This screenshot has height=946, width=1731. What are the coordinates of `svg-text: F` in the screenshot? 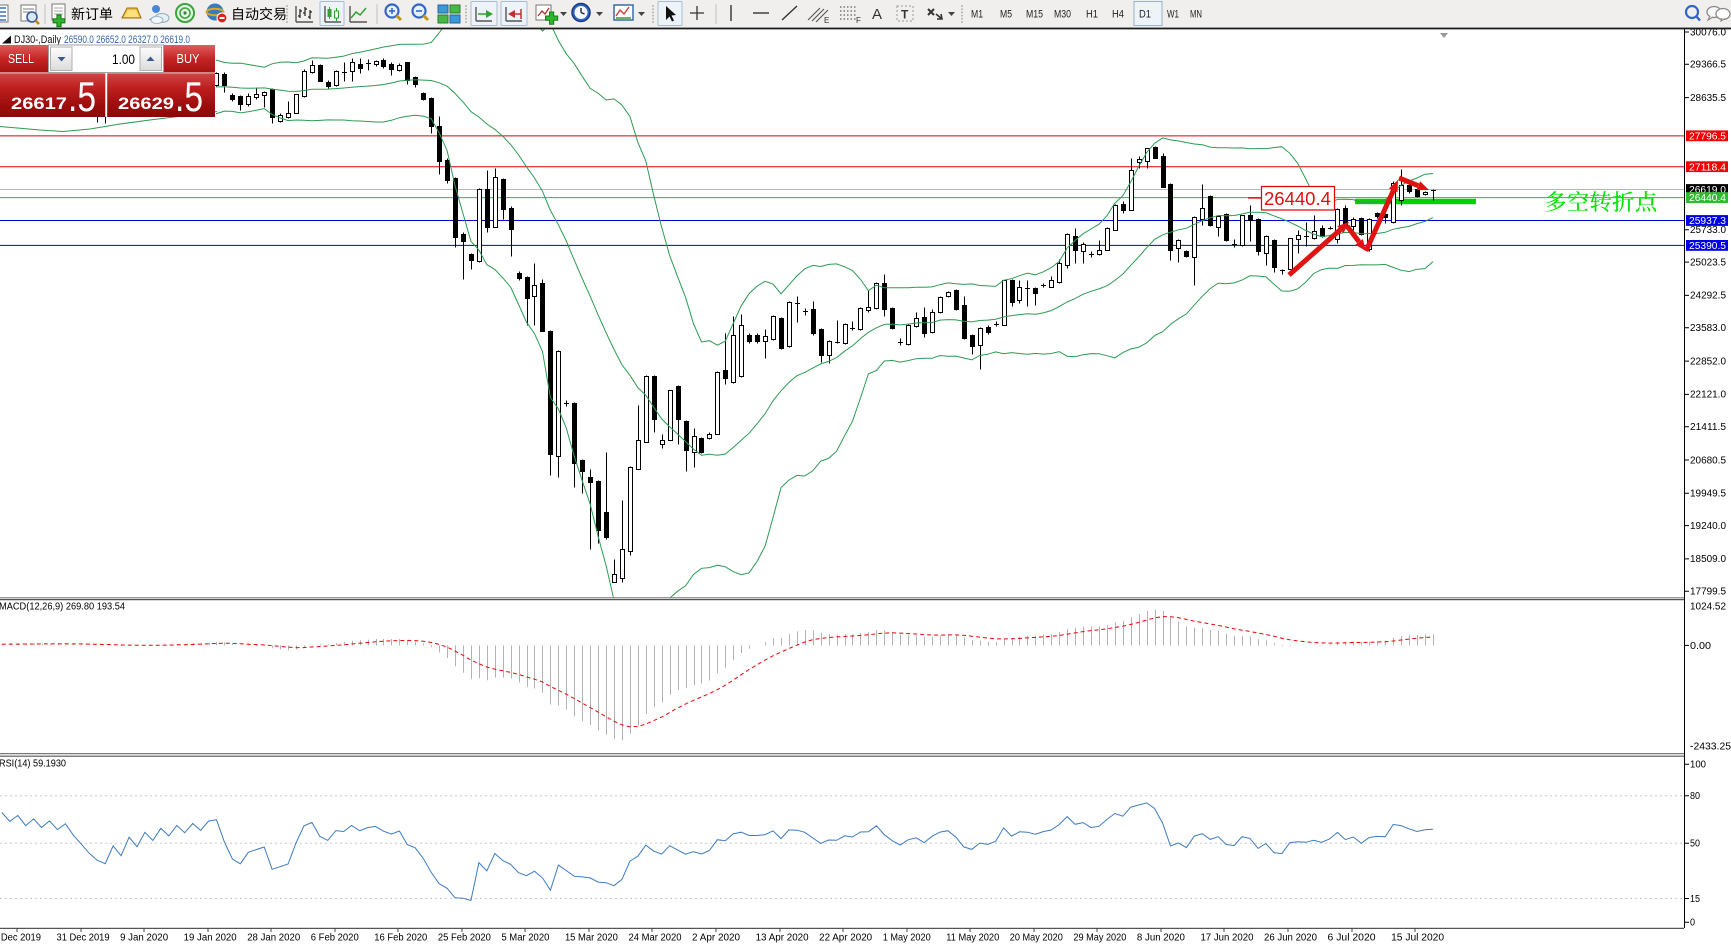 It's located at (858, 20).